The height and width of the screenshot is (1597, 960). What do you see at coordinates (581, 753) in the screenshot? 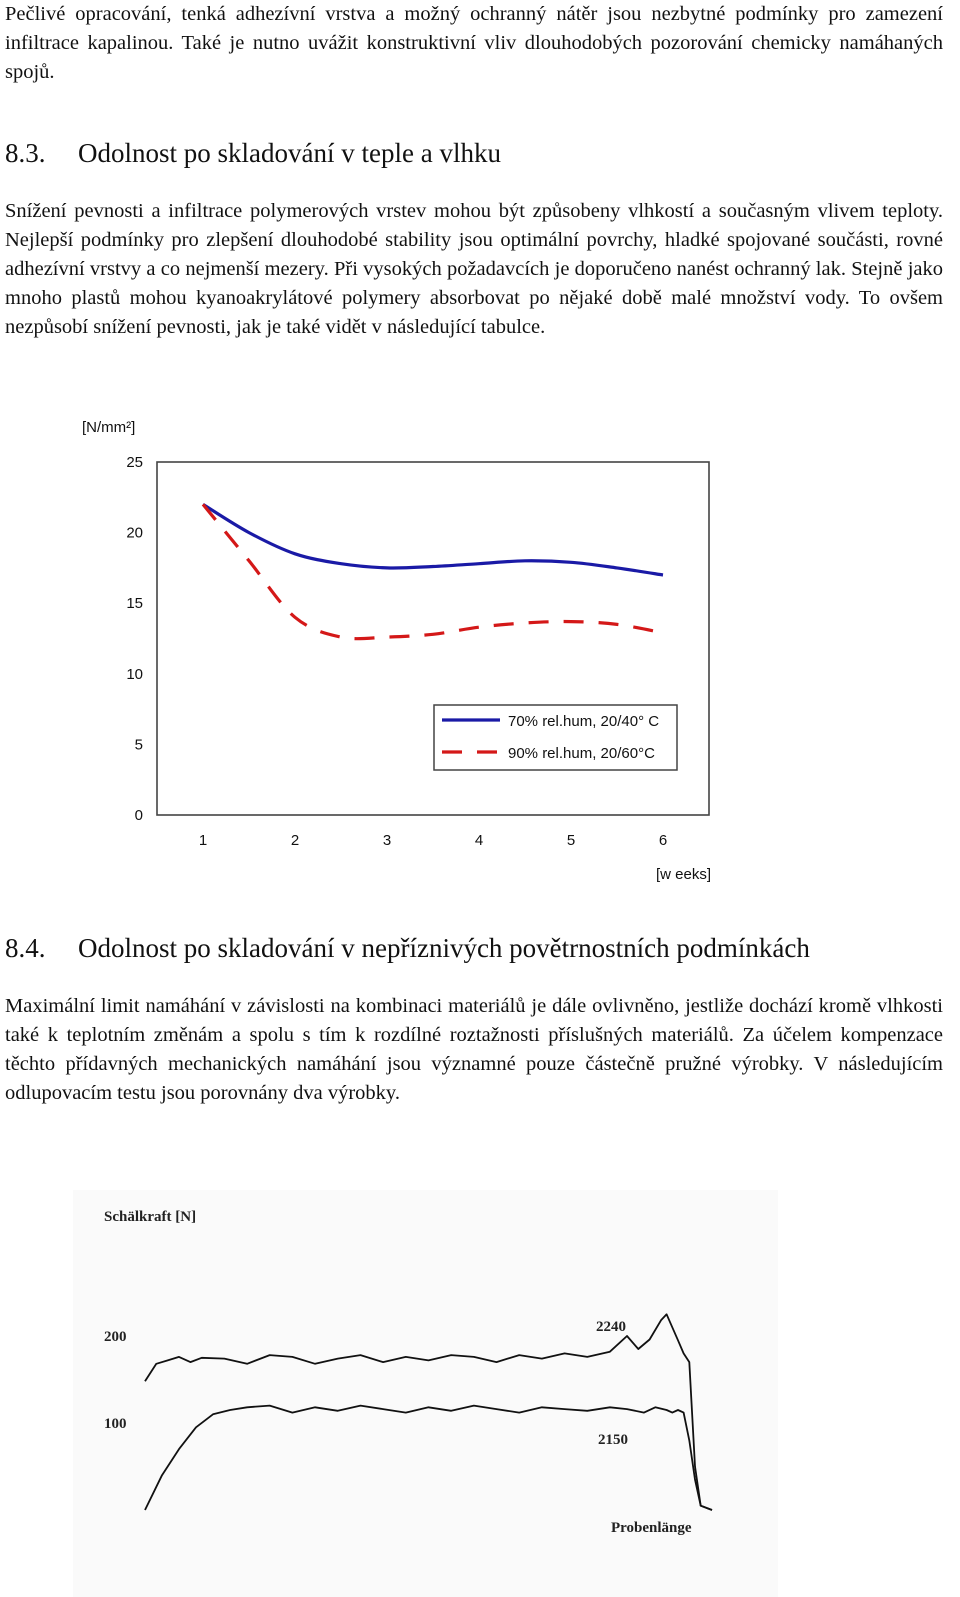
I see `legend-label: 90% rel.hum, 20/60°C` at bounding box center [581, 753].